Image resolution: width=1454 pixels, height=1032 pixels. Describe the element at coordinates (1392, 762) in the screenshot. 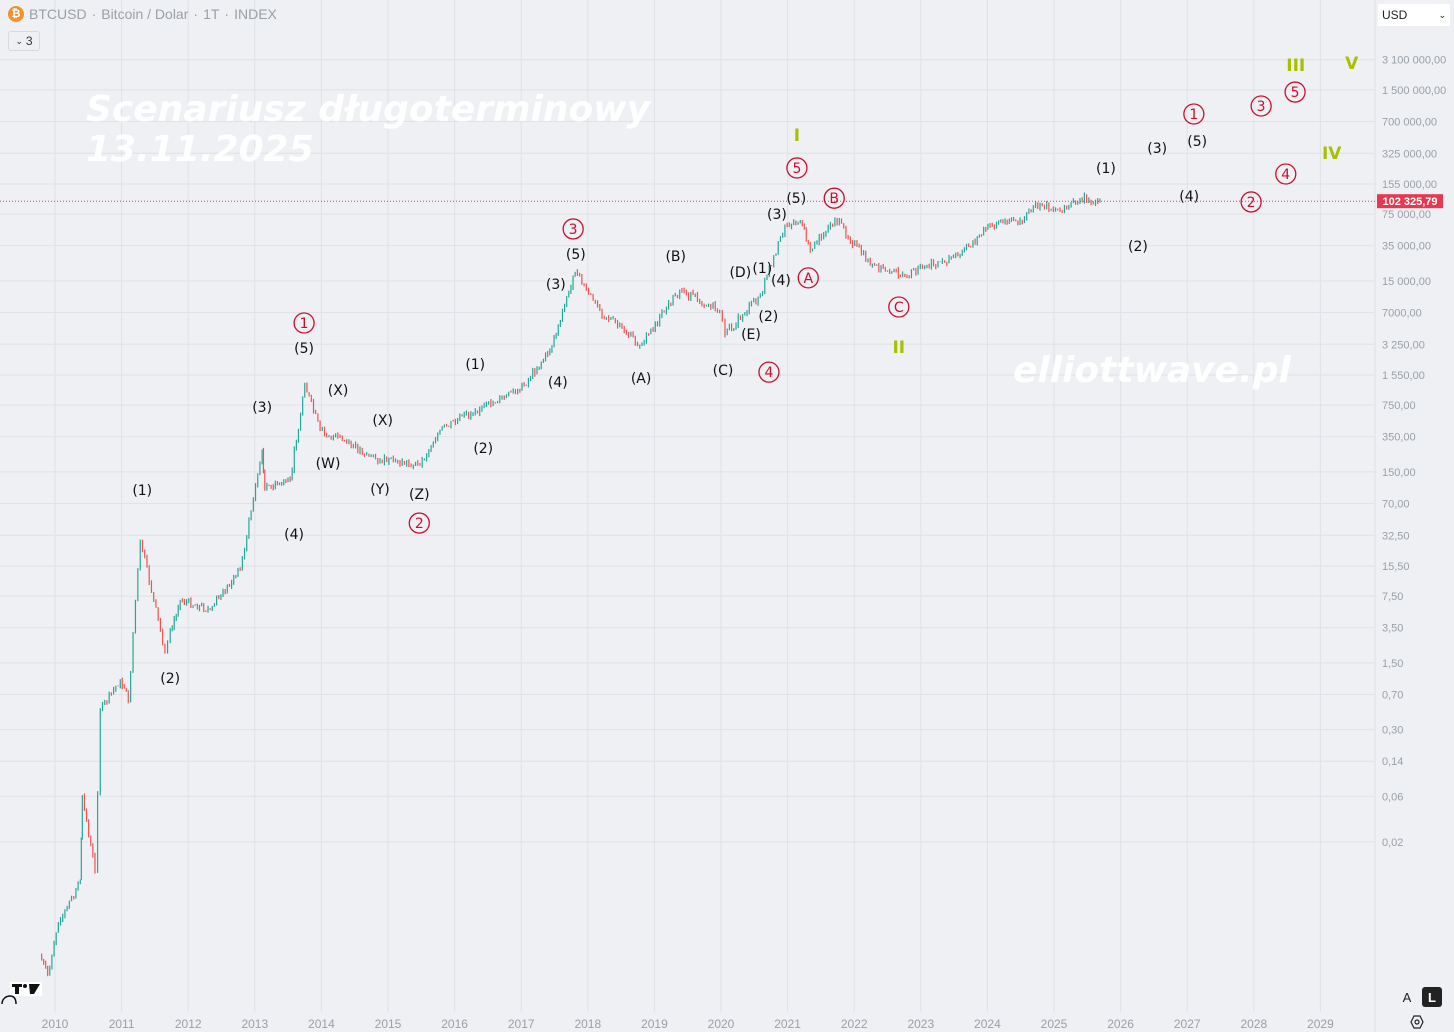

I see `price-tick-label: 0,14` at that location.